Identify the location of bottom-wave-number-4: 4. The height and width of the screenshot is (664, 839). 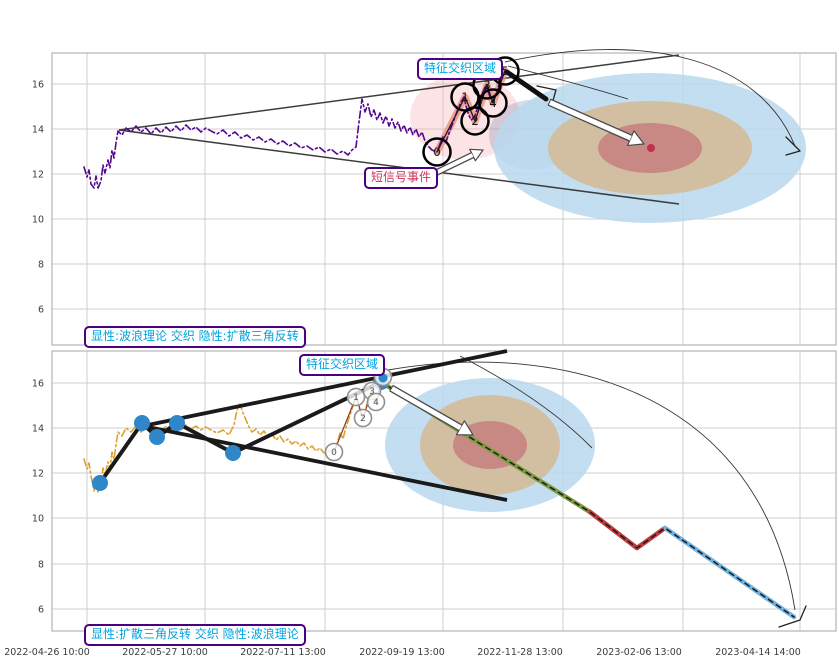
(376, 403).